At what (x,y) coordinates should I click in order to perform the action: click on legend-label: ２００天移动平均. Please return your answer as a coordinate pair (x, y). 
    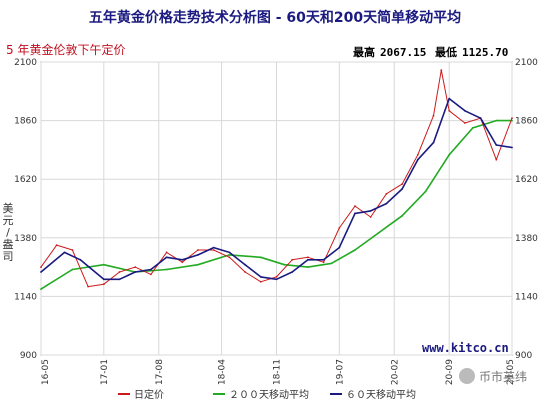
    Looking at the image, I should click on (269, 394).